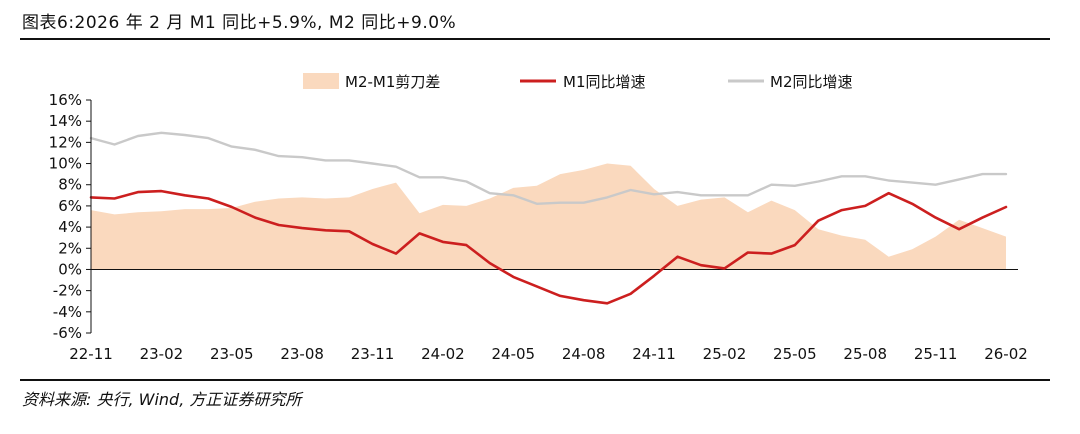 The image size is (1080, 434). Describe the element at coordinates (321, 81) in the screenshot. I see `legend-swatch-spread` at that location.